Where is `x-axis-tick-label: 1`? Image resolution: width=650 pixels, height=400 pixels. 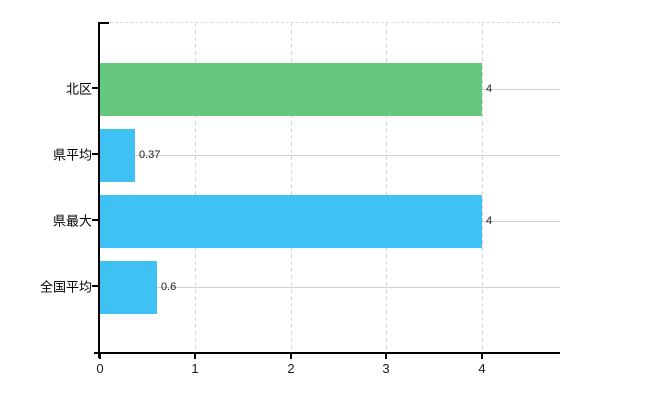 x-axis-tick-label: 1 is located at coordinates (195, 368).